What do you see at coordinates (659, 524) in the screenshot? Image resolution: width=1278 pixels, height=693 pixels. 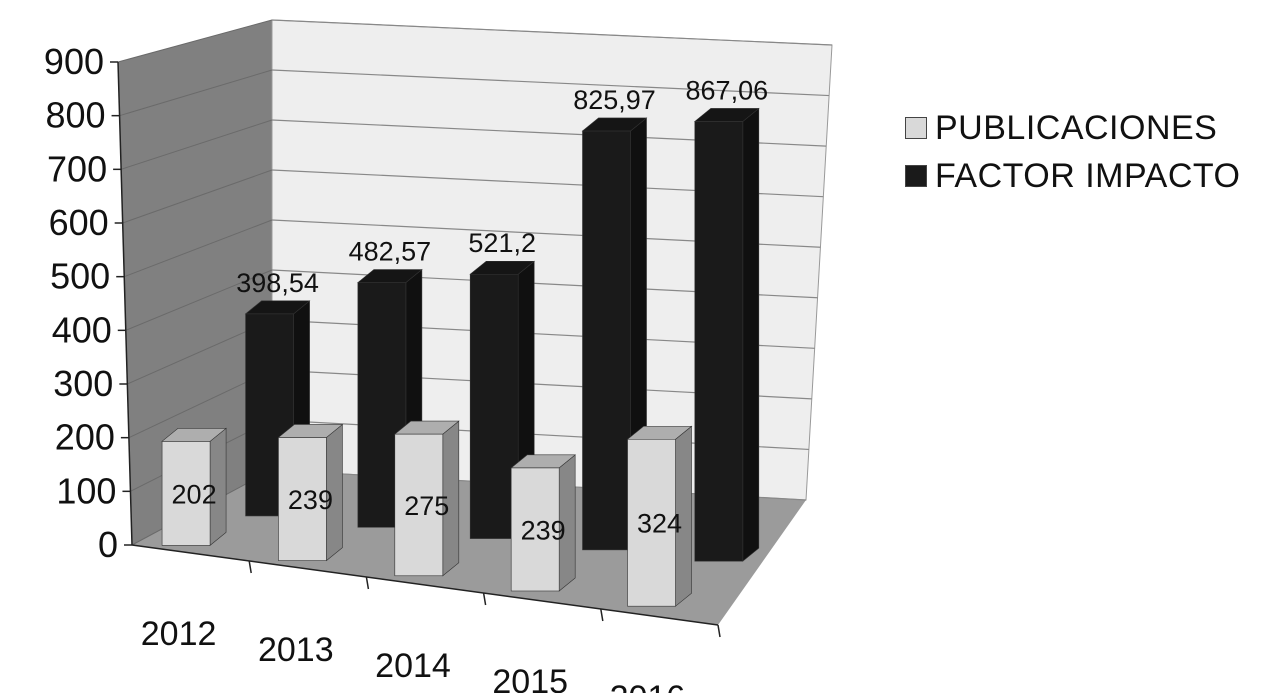 I see `data-label-publicaciones: 324` at bounding box center [659, 524].